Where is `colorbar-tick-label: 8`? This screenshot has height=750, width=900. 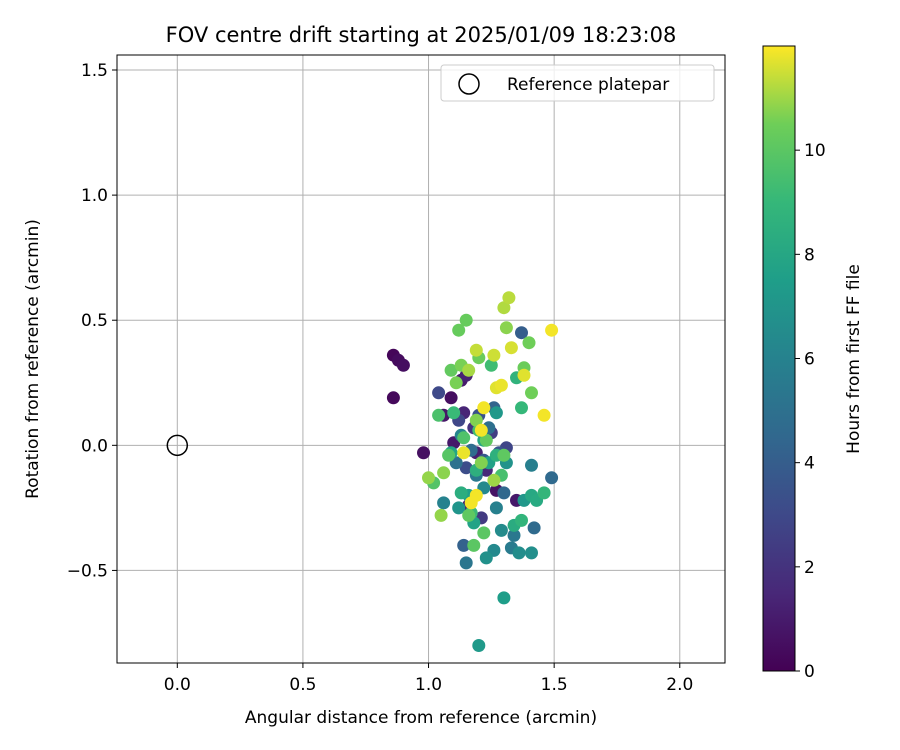
colorbar-tick-label: 8 is located at coordinates (809, 255).